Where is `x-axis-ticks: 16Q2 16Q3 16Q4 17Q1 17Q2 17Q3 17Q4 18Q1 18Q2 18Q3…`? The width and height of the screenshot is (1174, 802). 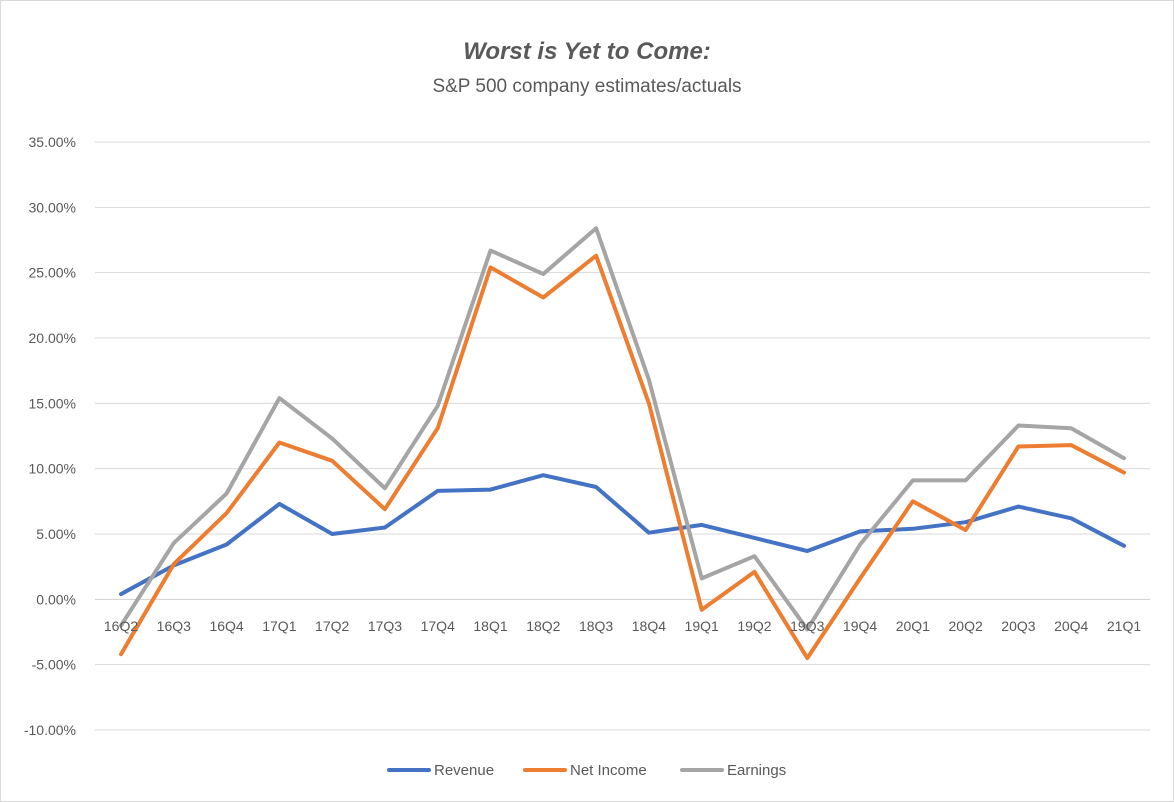
x-axis-ticks: 16Q2 16Q3 16Q4 17Q1 17Q2 17Q3 17Q4 18Q1 18Q2 18Q3… is located at coordinates (622, 626).